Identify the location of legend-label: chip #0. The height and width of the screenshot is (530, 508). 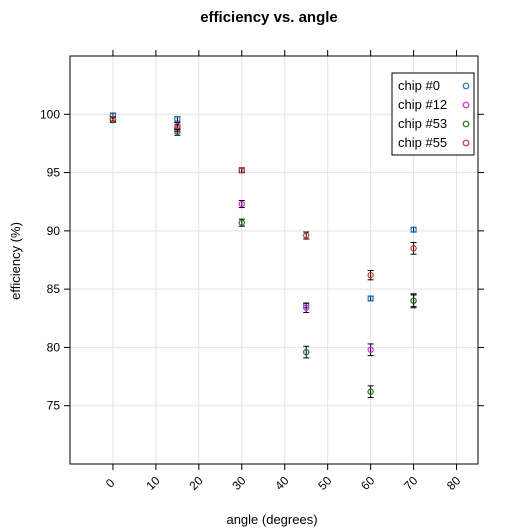
(419, 85).